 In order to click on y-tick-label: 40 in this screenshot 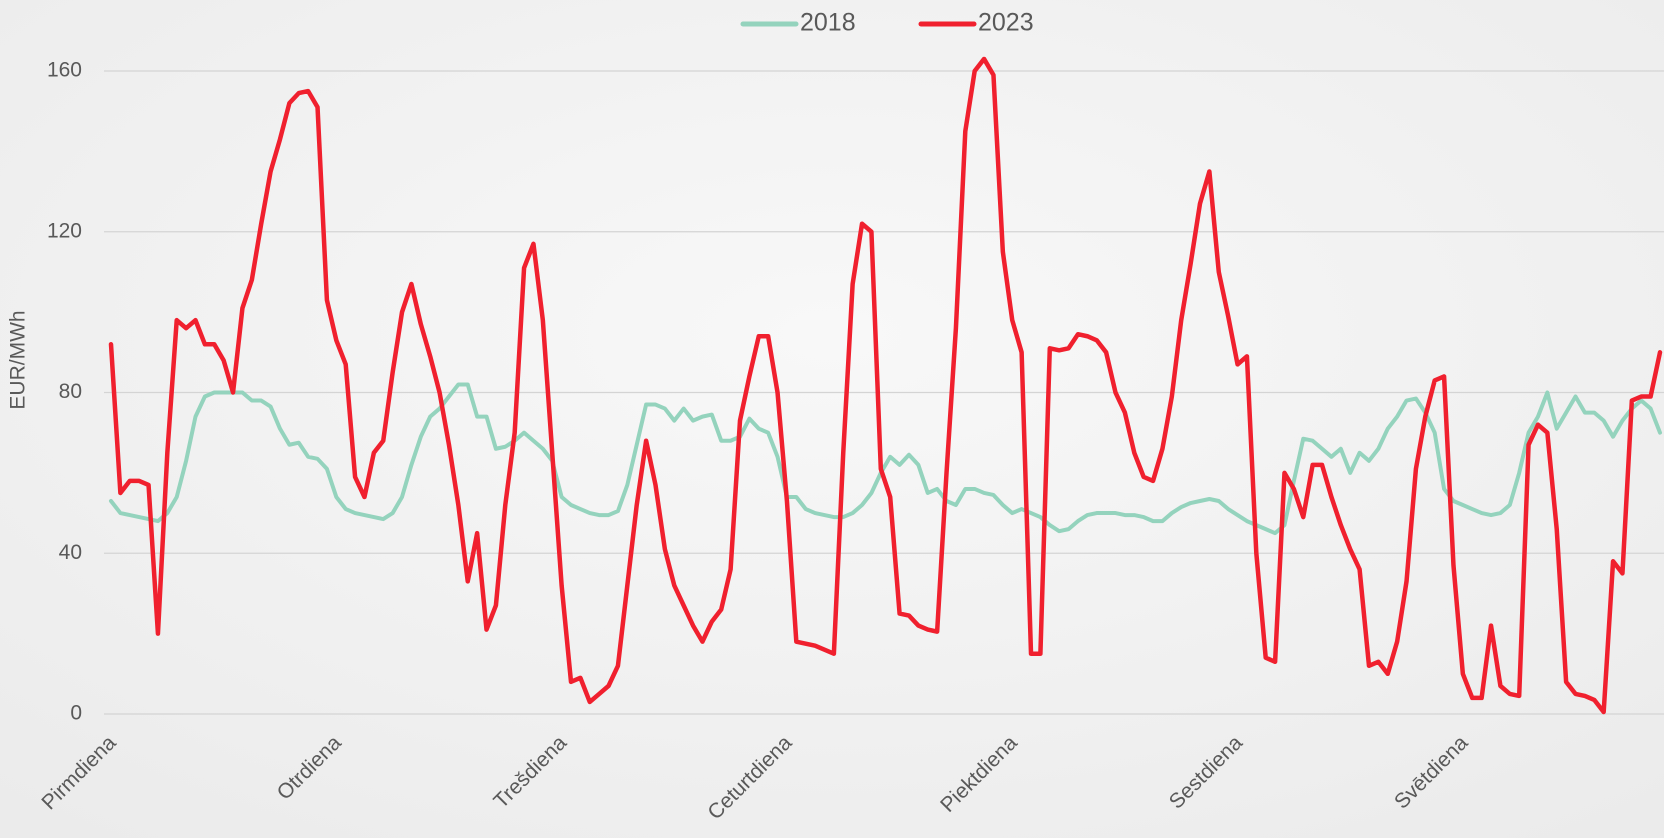, I will do `click(70, 552)`.